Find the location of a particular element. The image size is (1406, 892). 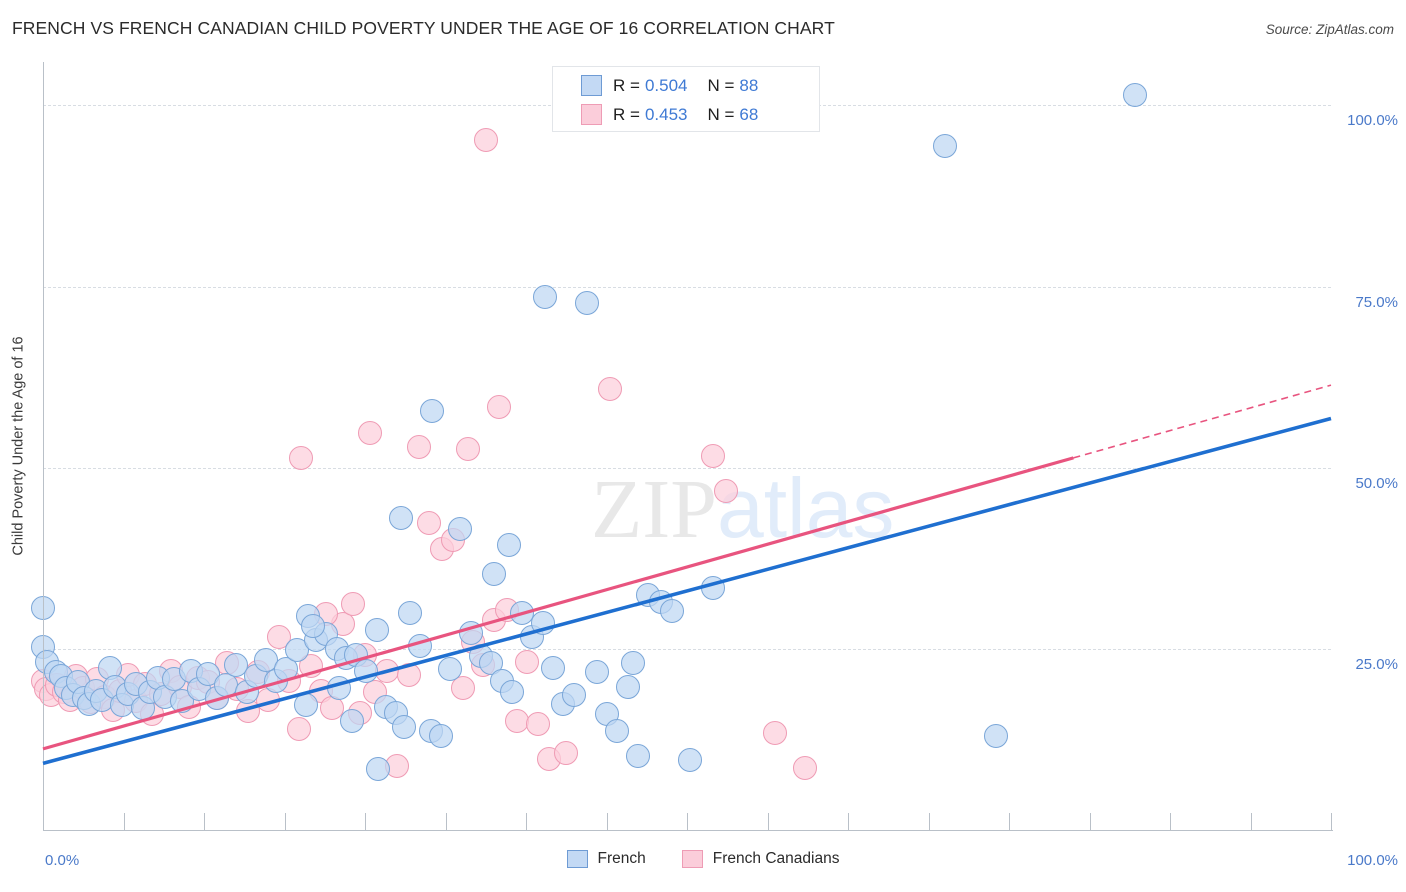

y-axis-tick-label: 25.0% is located at coordinates (1376, 664).